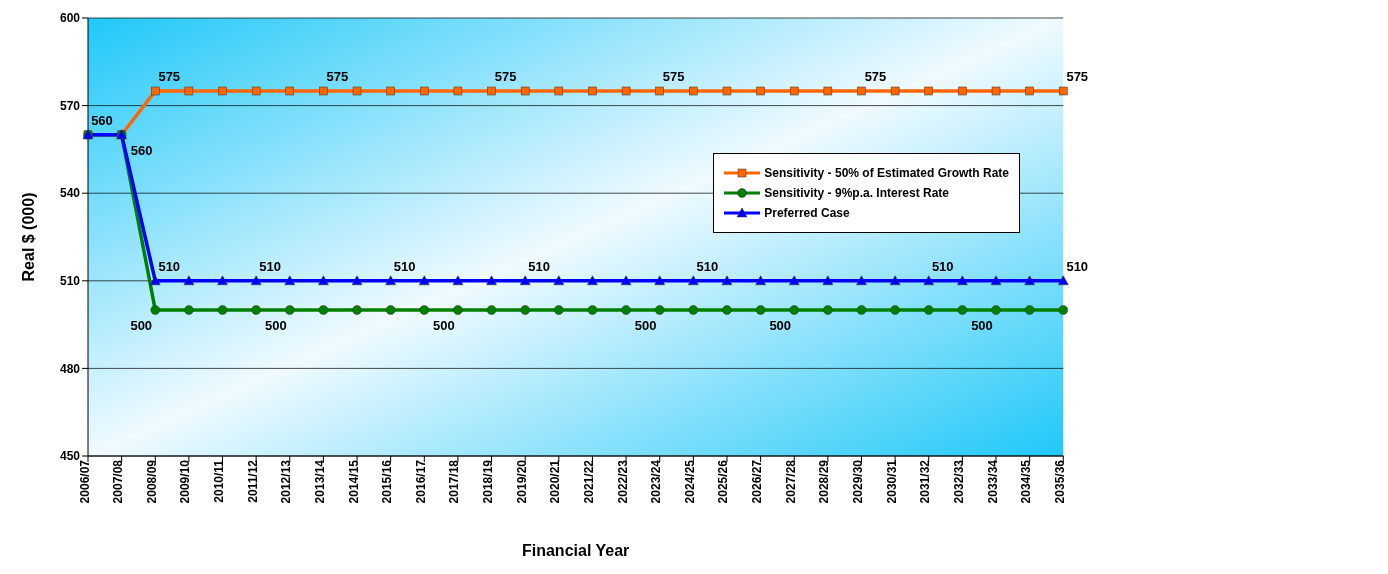 The width and height of the screenshot is (1388, 574). I want to click on x-tick-label: 2012/13, so click(286, 481).